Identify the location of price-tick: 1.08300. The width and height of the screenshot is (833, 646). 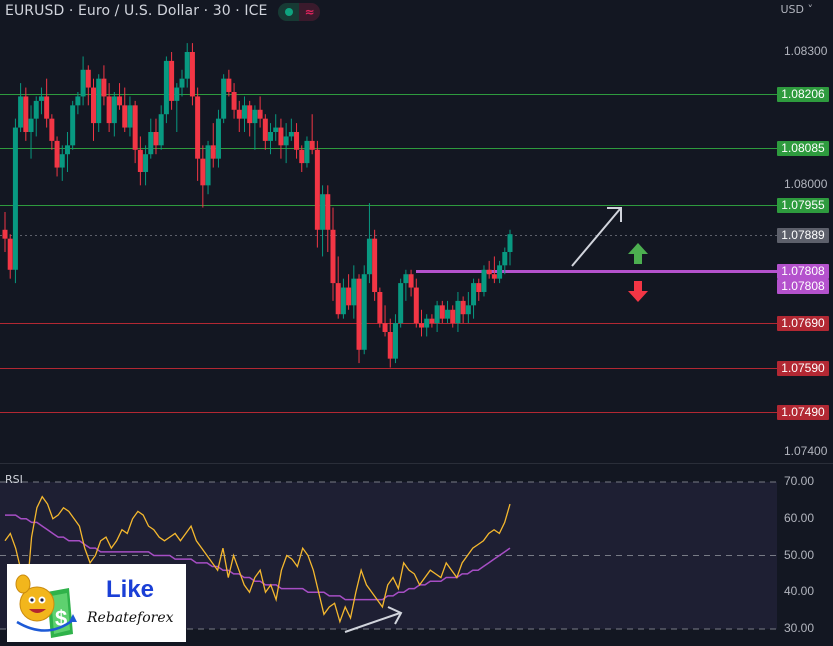
(806, 51).